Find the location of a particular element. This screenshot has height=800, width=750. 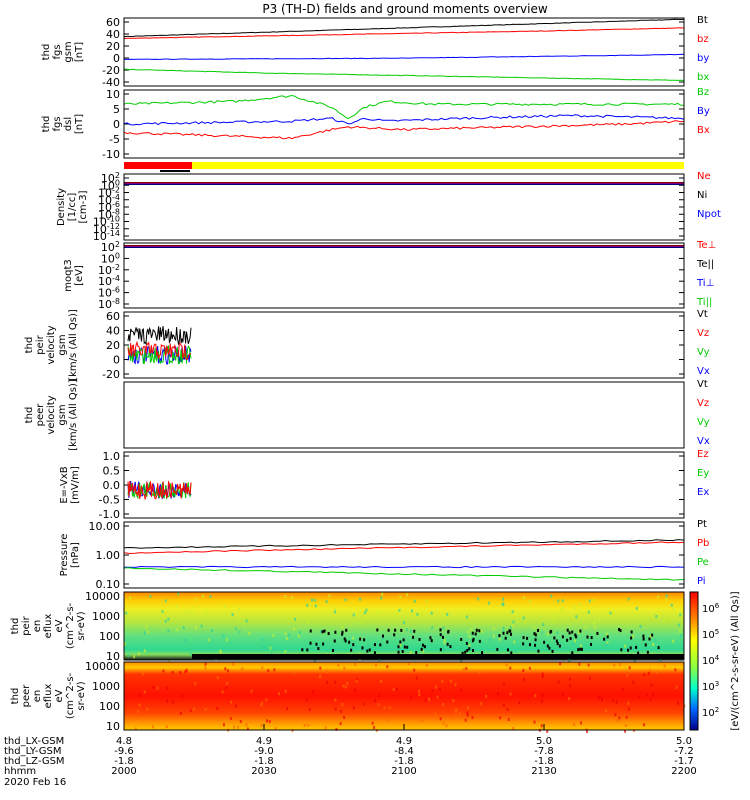

series-bz is located at coordinates (404, 33).